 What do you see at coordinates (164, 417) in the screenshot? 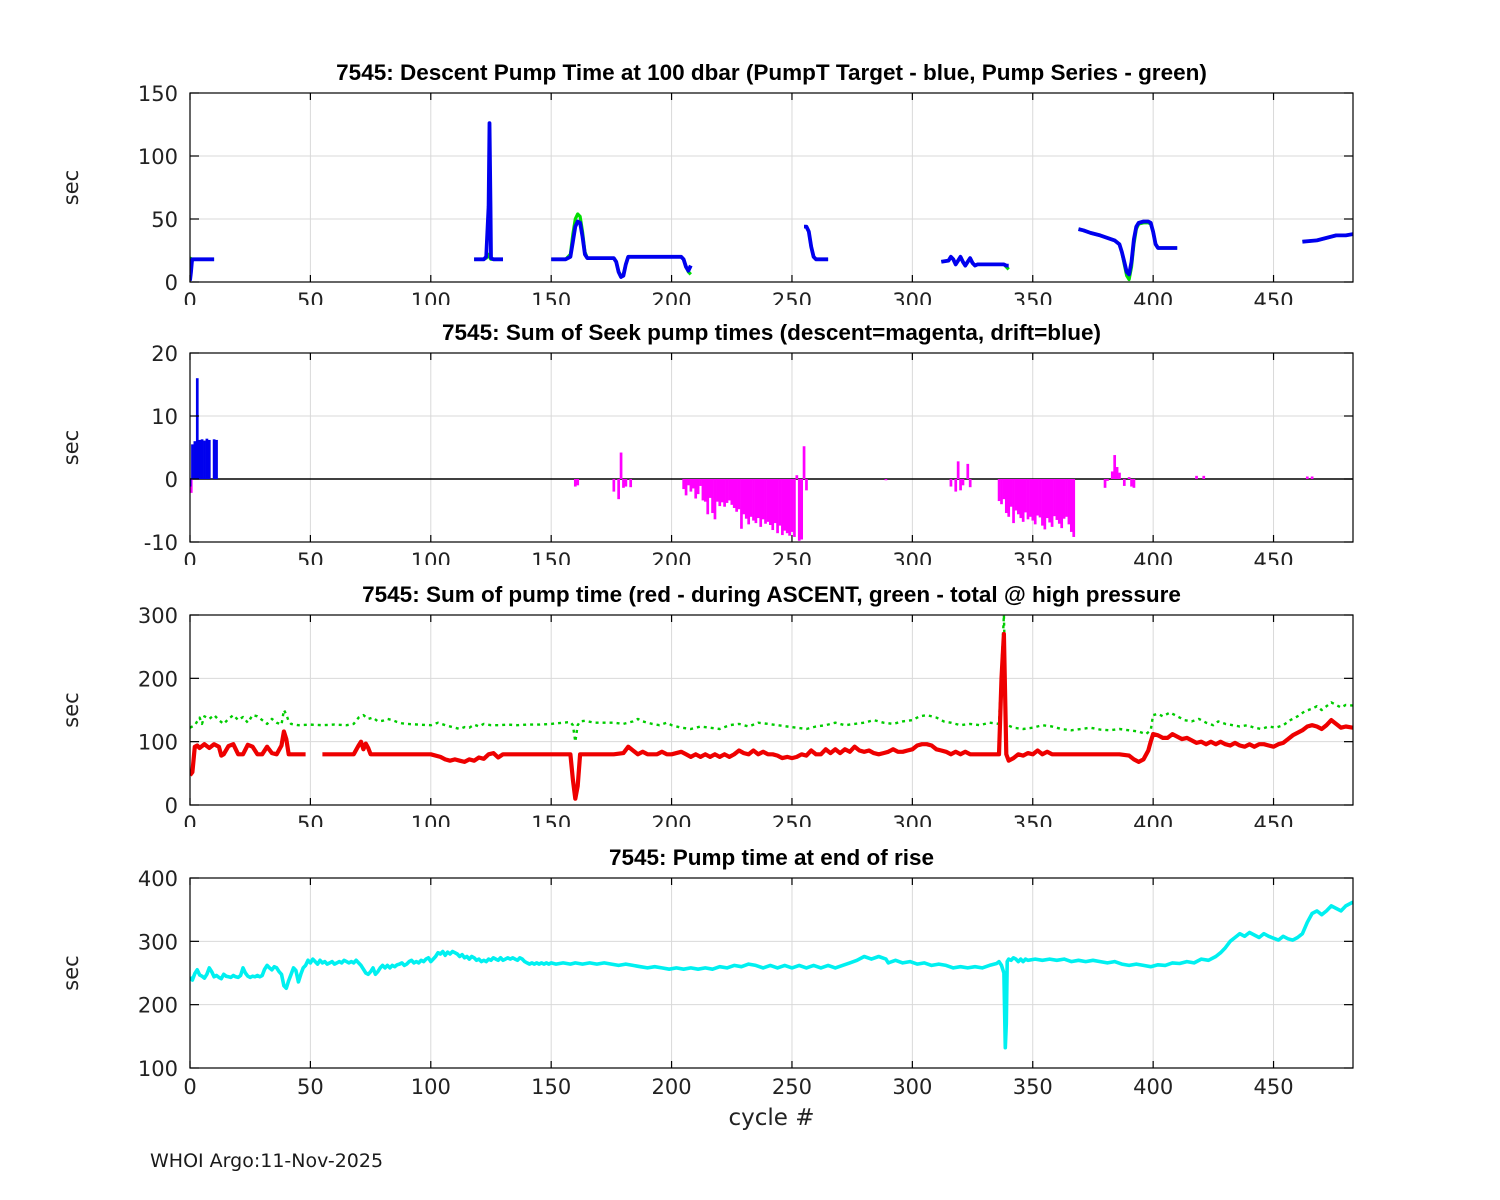
I see `y-tick-label: 10` at bounding box center [164, 417].